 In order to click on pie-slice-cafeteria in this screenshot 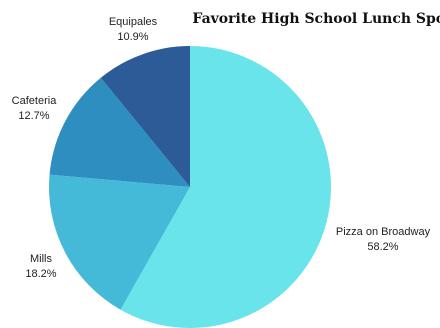, I will do `click(119, 132)`.